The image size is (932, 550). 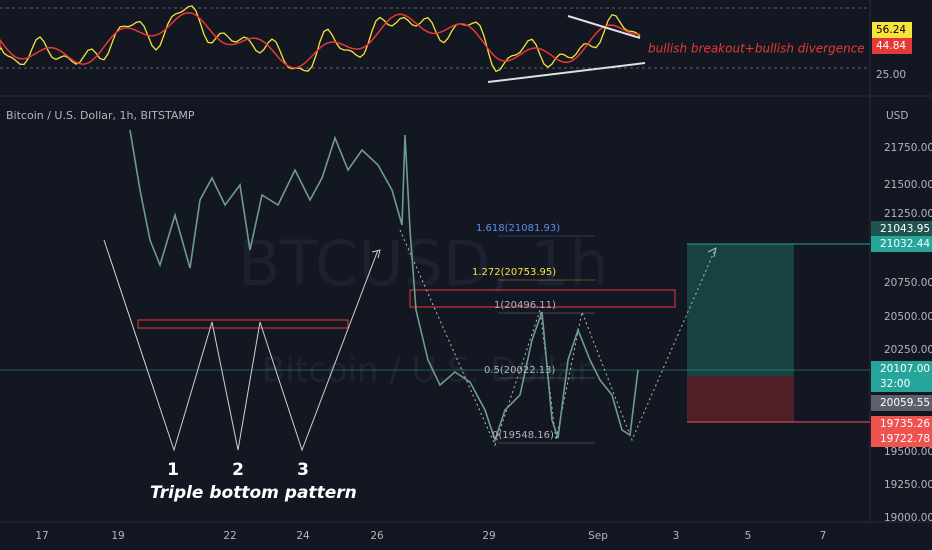 What do you see at coordinates (173, 470) in the screenshot?
I see `pattern-point: 1` at bounding box center [173, 470].